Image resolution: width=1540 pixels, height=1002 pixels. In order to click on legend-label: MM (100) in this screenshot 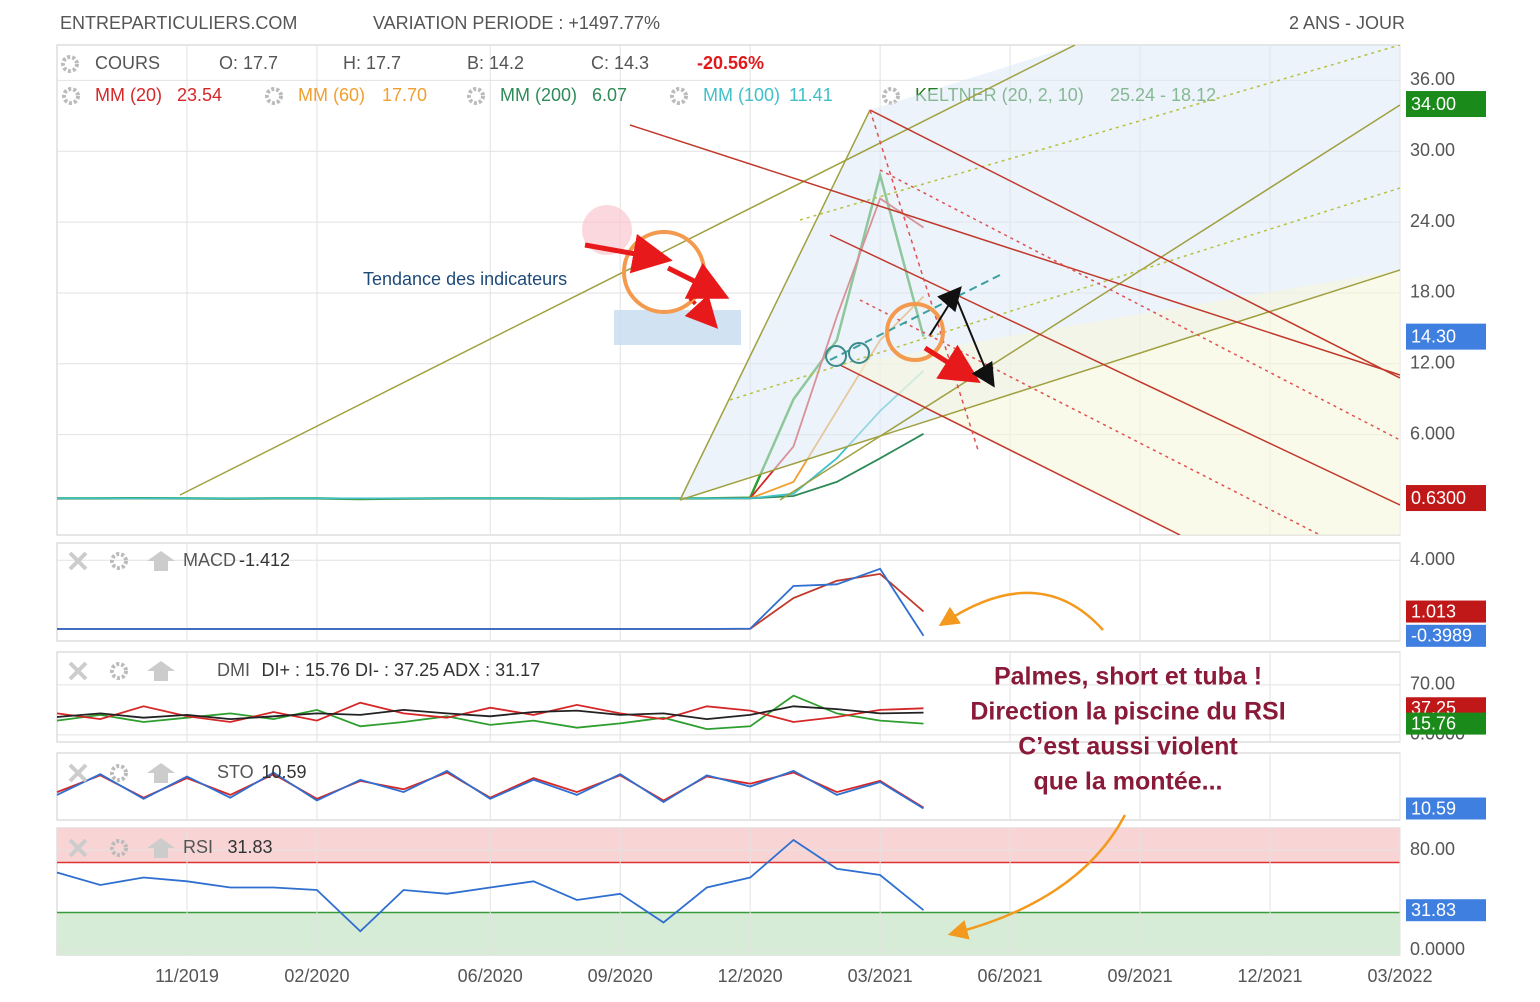, I will do `click(741, 95)`.